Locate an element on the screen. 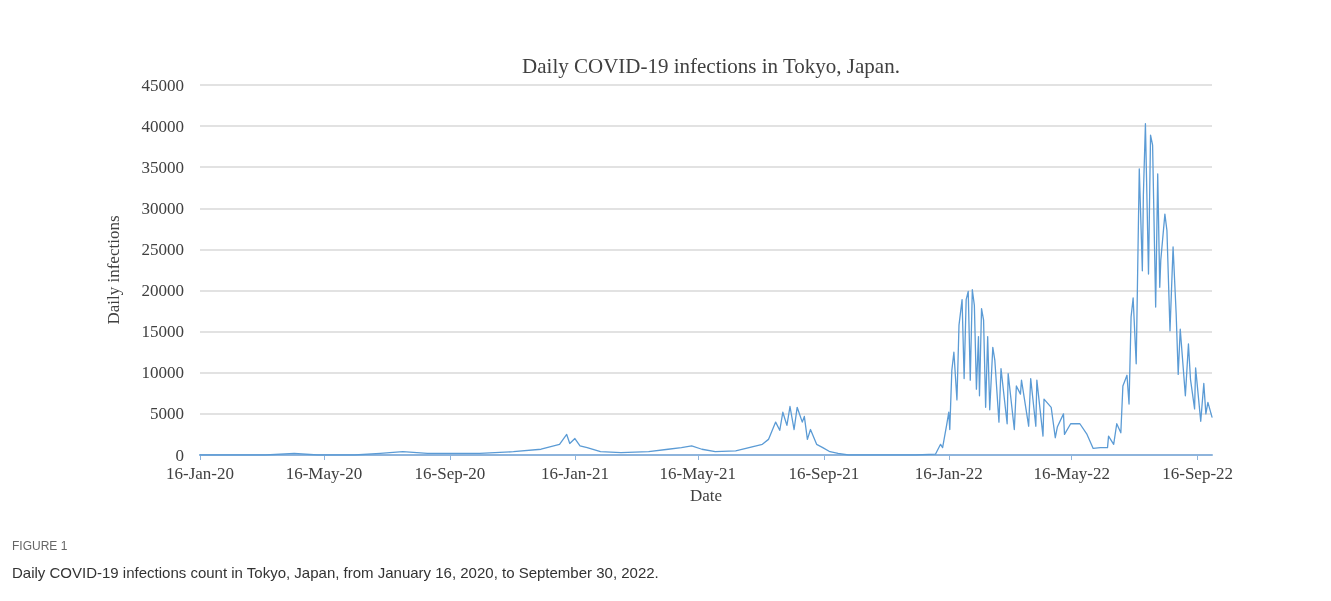 The image size is (1331, 601). x-tick-label: 16-May-22 is located at coordinates (1071, 473).